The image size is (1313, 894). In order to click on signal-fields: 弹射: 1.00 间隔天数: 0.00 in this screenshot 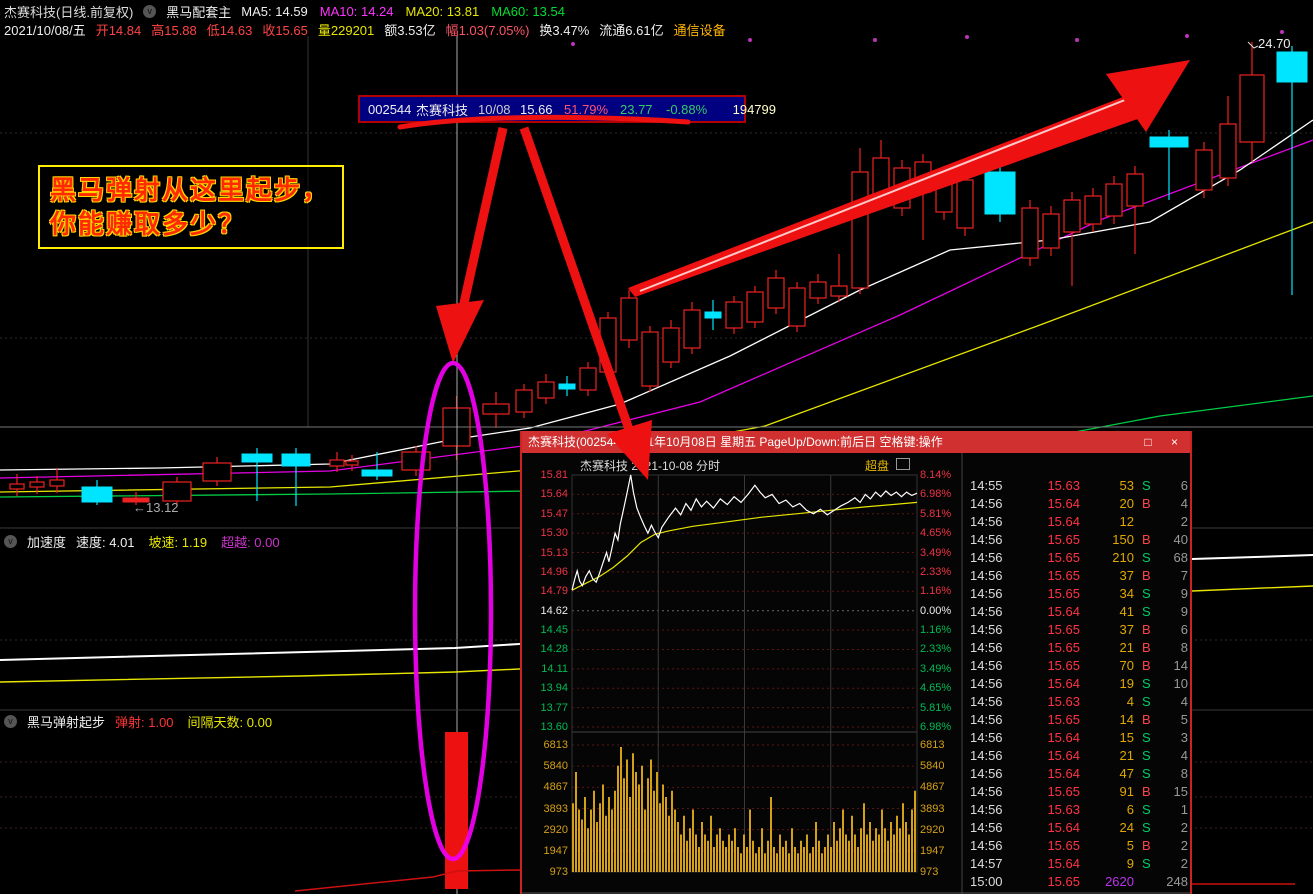, I will do `click(200, 721)`.